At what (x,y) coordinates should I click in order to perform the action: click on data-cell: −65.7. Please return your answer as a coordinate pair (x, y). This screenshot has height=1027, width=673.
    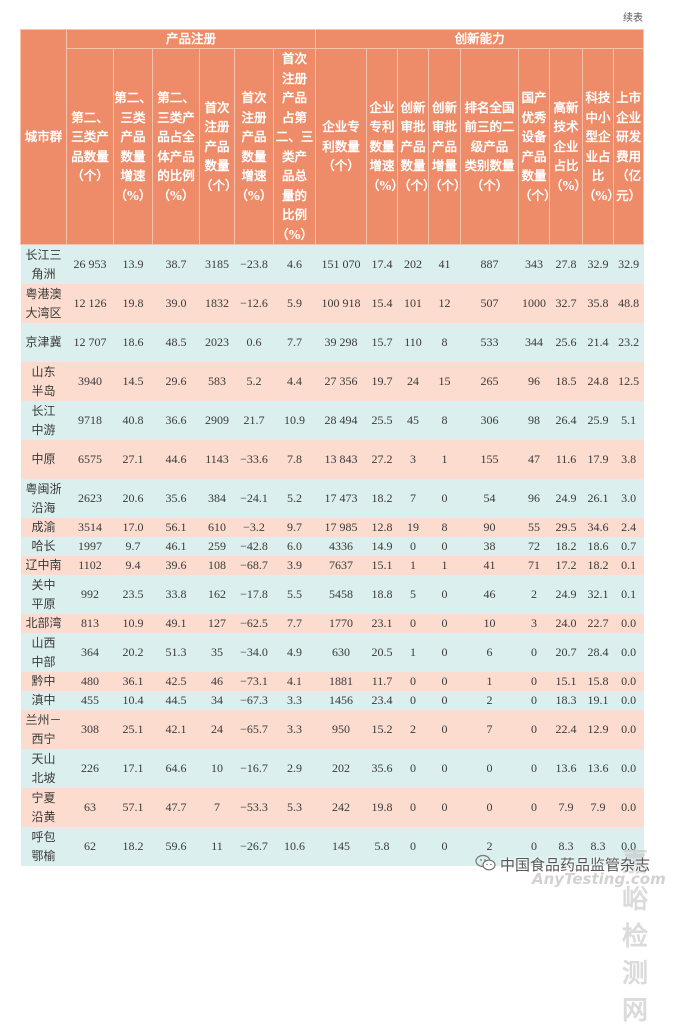
    Looking at the image, I should click on (254, 729).